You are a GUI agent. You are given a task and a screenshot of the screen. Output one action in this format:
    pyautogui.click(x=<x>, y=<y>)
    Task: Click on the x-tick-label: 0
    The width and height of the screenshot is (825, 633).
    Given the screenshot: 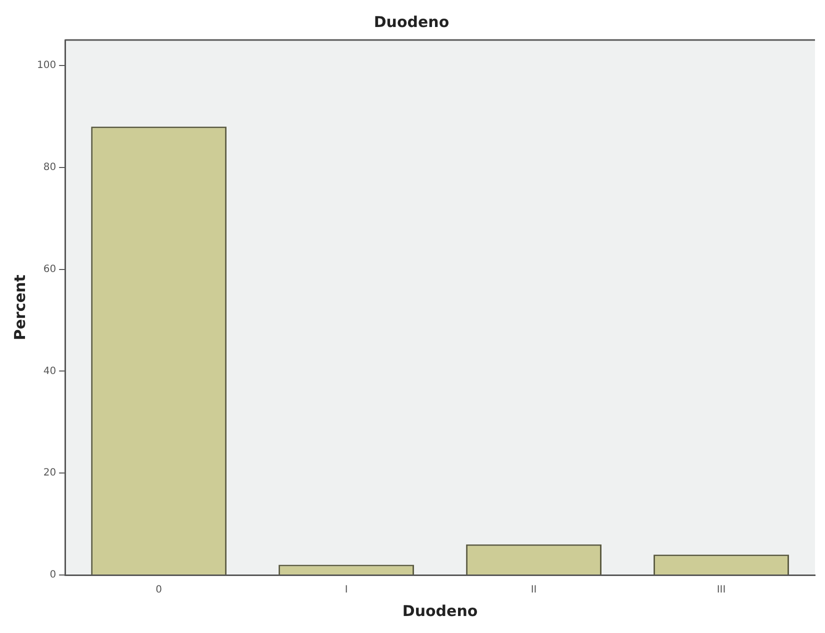 What is the action you would take?
    pyautogui.click(x=159, y=590)
    